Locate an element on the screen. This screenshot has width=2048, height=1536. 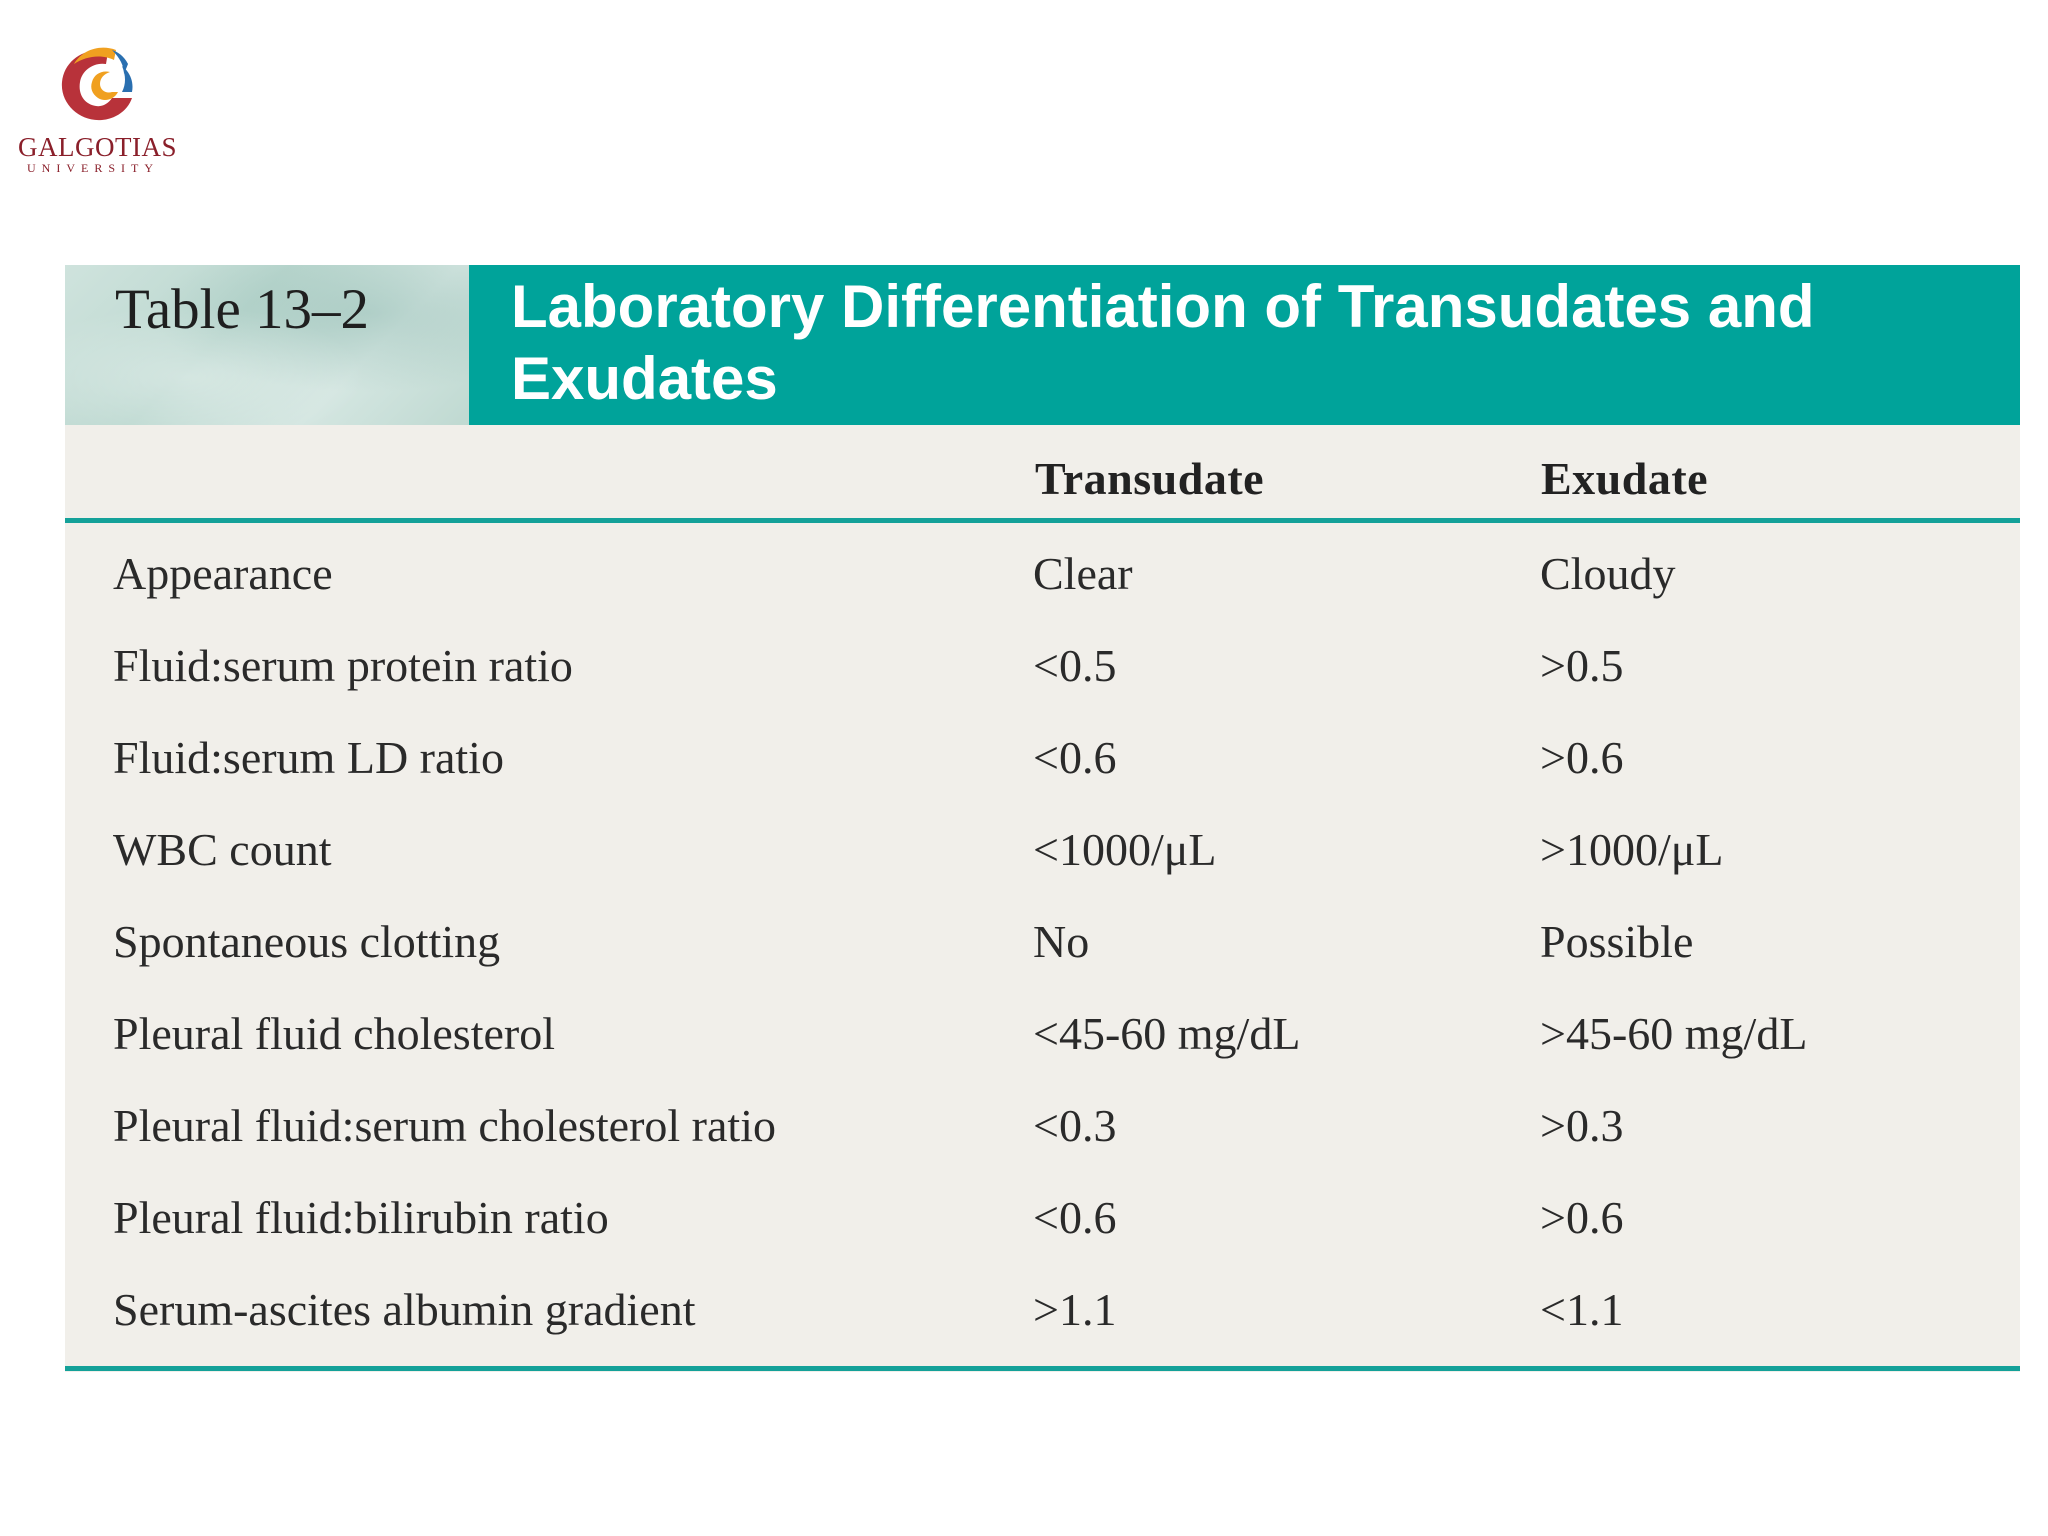
row-transudate-value: <45-60 mg/dL is located at coordinates (1167, 1033).